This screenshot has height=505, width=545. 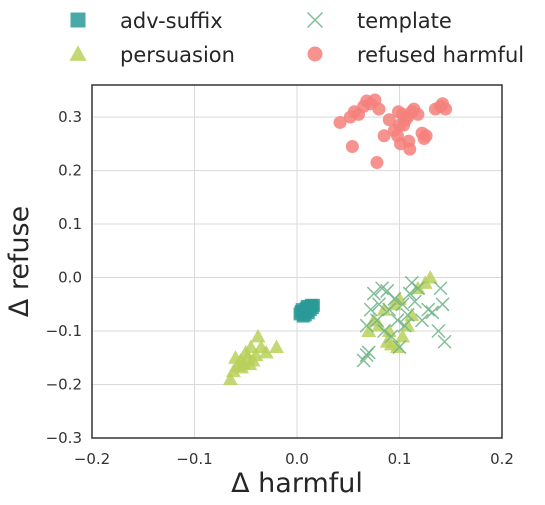 What do you see at coordinates (307, 306) in the screenshot?
I see `point-adv-suffix` at bounding box center [307, 306].